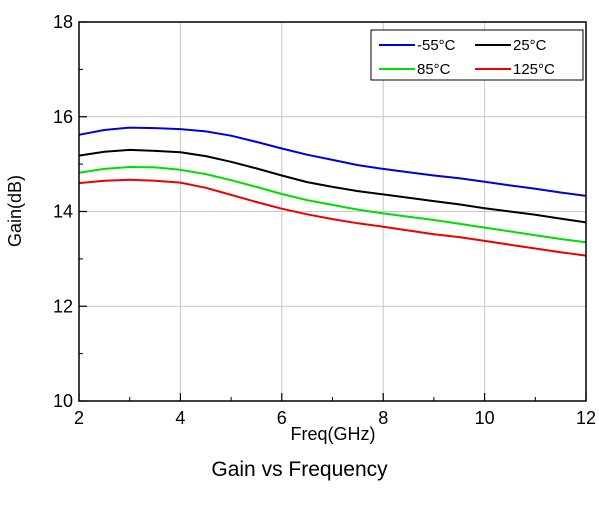 The height and width of the screenshot is (518, 599). Describe the element at coordinates (63, 22) in the screenshot. I see `y-tick-label: 18` at that location.